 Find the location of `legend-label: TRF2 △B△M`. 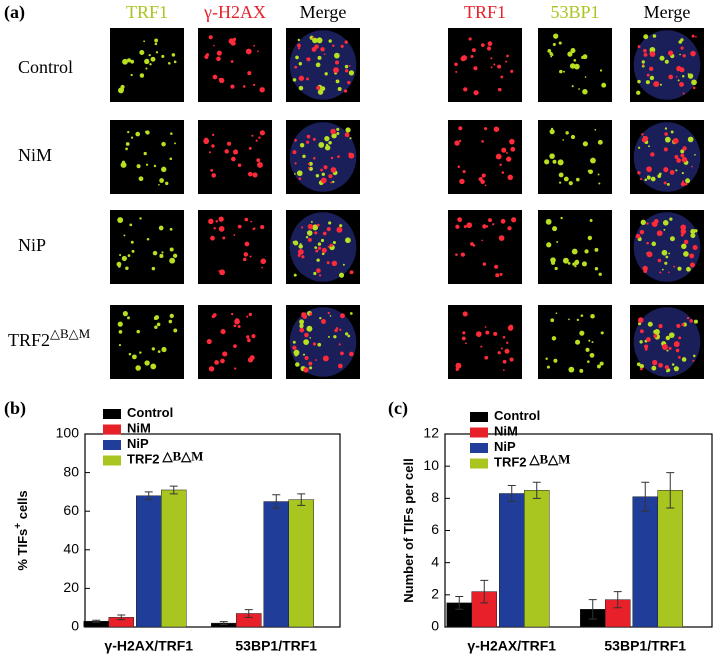

legend-label: TRF2 △B△M is located at coordinates (532, 460).